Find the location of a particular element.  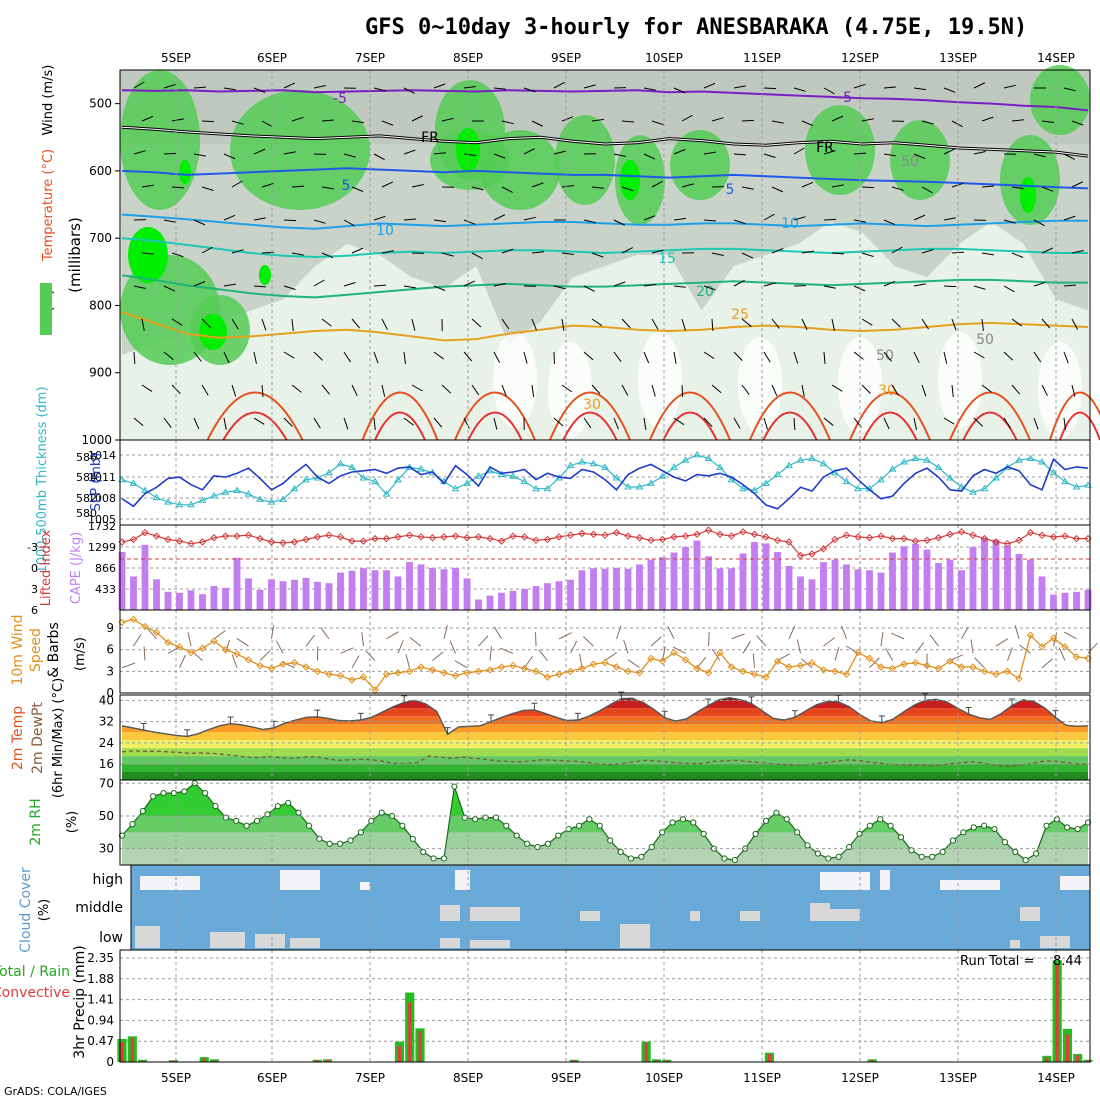

bottom-date-label: 7SEP is located at coordinates (370, 1078).